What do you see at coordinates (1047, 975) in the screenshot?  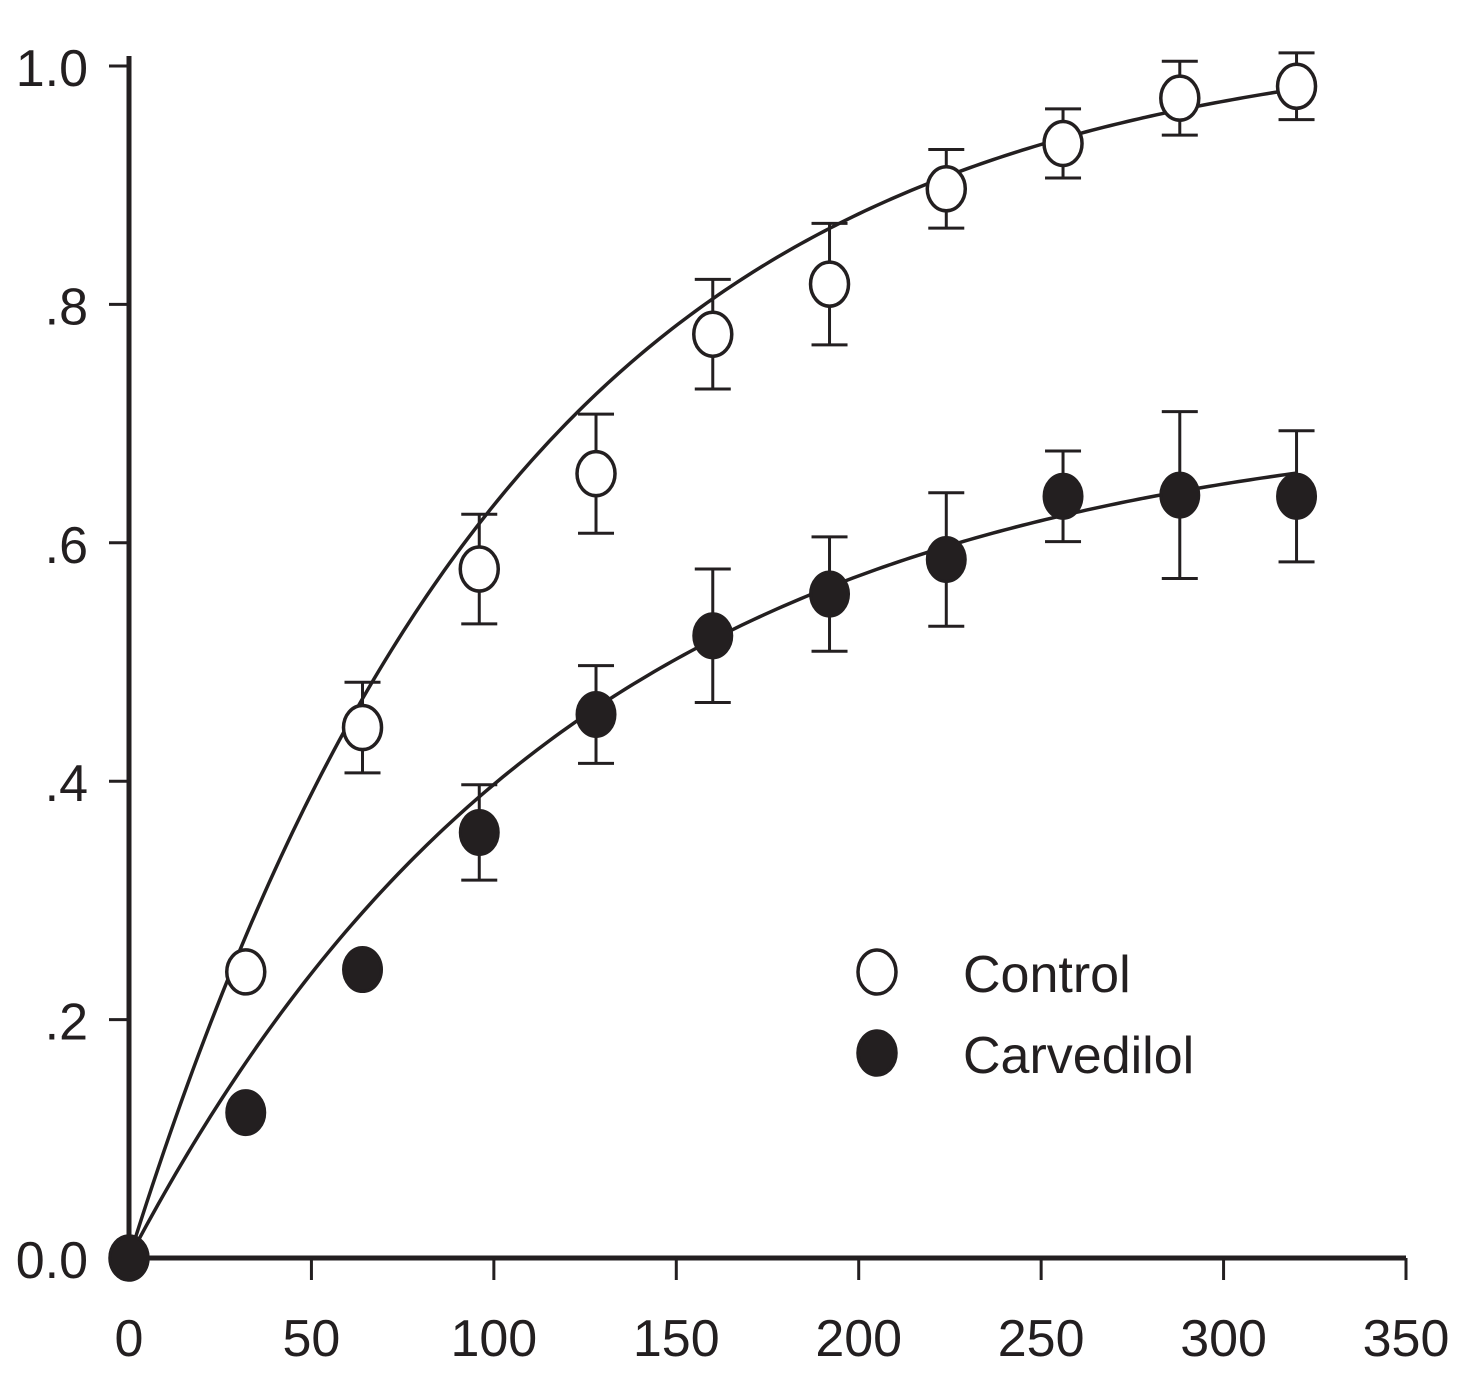 I see `legend-label-control: Control` at bounding box center [1047, 975].